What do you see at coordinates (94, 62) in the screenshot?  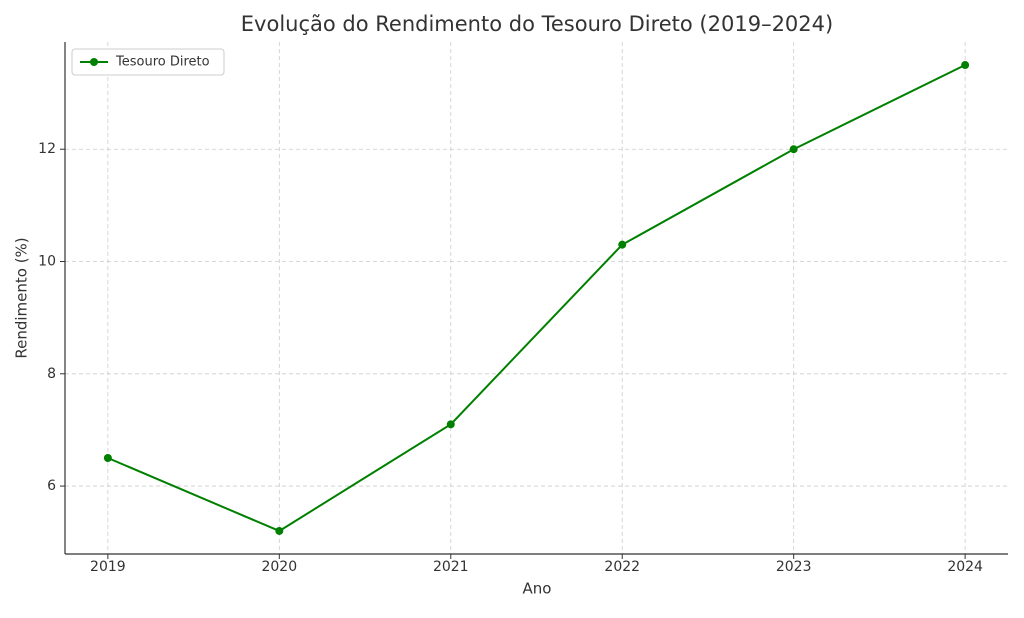 I see `legend-marker` at bounding box center [94, 62].